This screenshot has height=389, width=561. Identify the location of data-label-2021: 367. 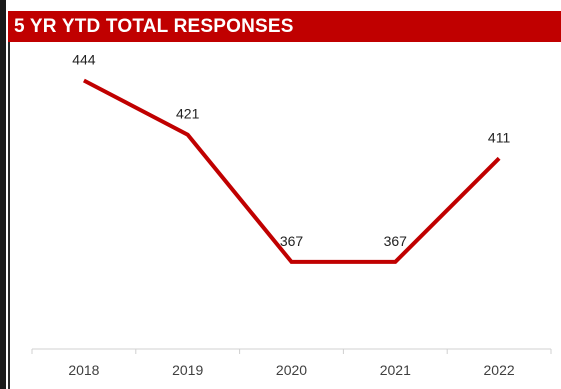
(396, 241).